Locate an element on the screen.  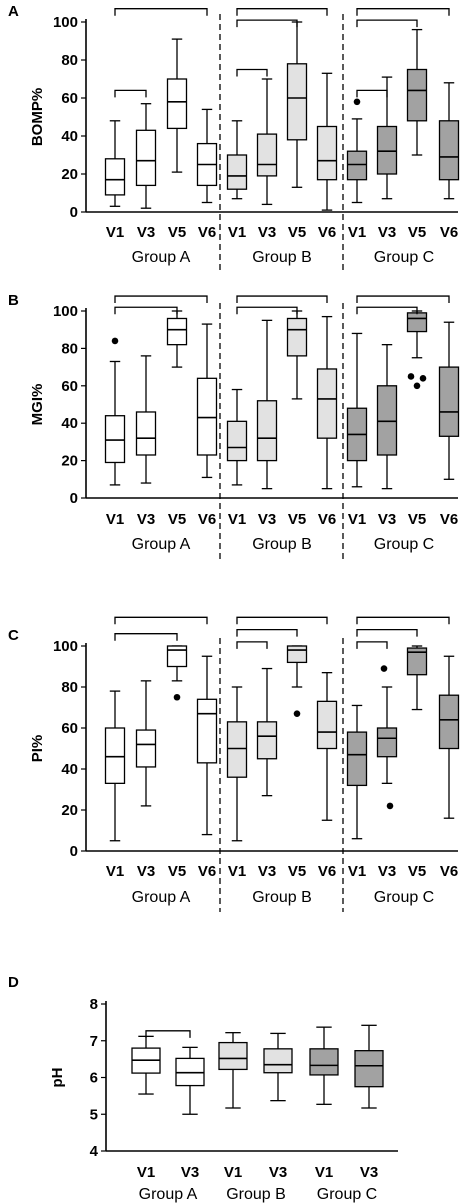
y-axis-label: pH is located at coordinates (57, 1078).